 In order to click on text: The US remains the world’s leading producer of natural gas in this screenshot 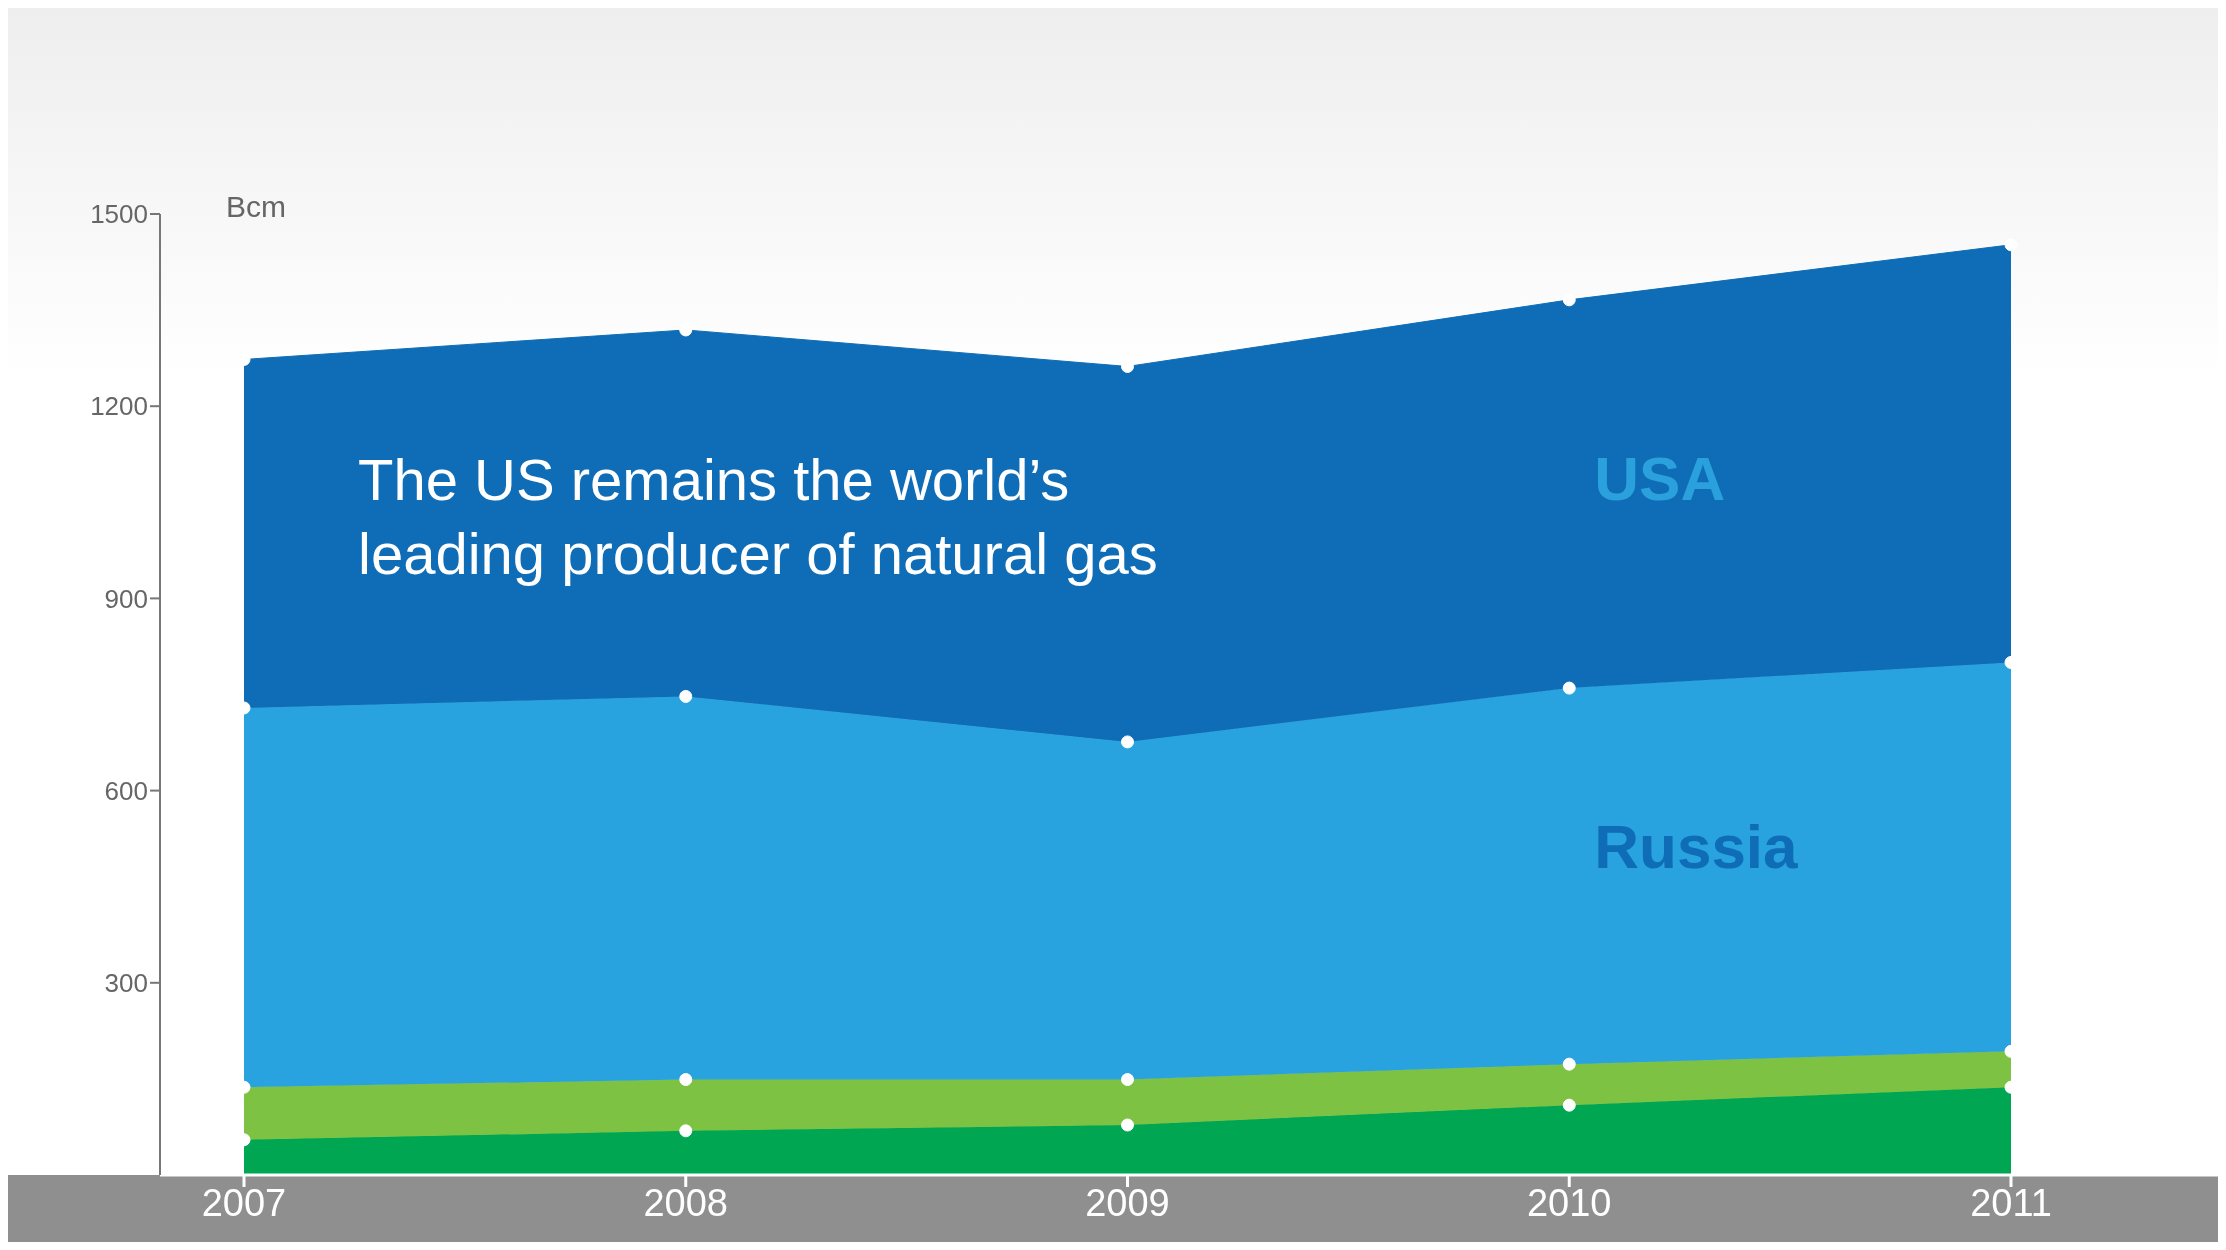, I will do `click(758, 517)`.